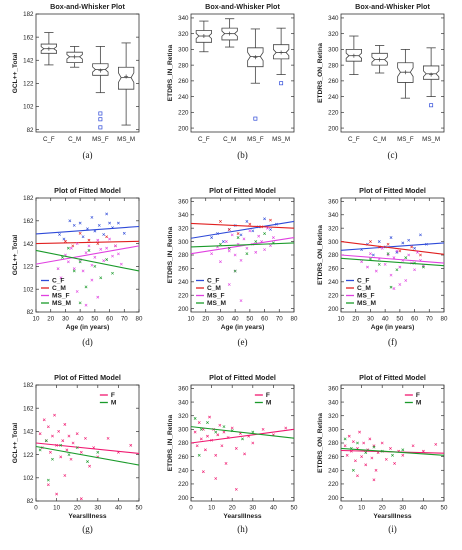  What do you see at coordinates (74, 56) in the screenshot?
I see `box-C_M` at bounding box center [74, 56].